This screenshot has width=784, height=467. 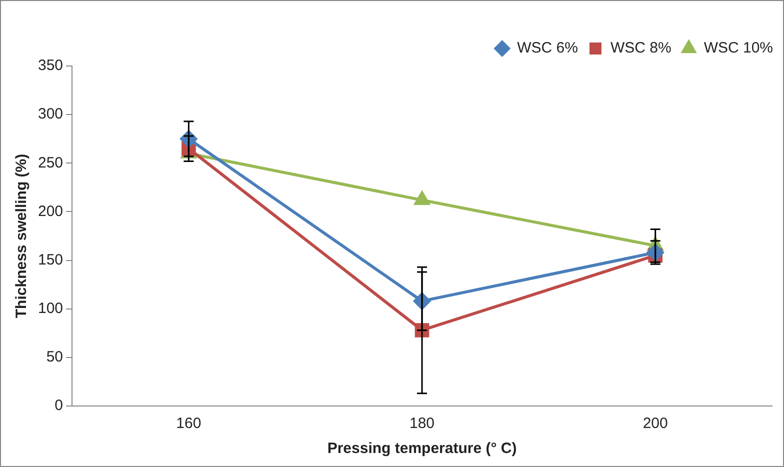 I want to click on y-tick-label: 300, so click(x=51, y=114).